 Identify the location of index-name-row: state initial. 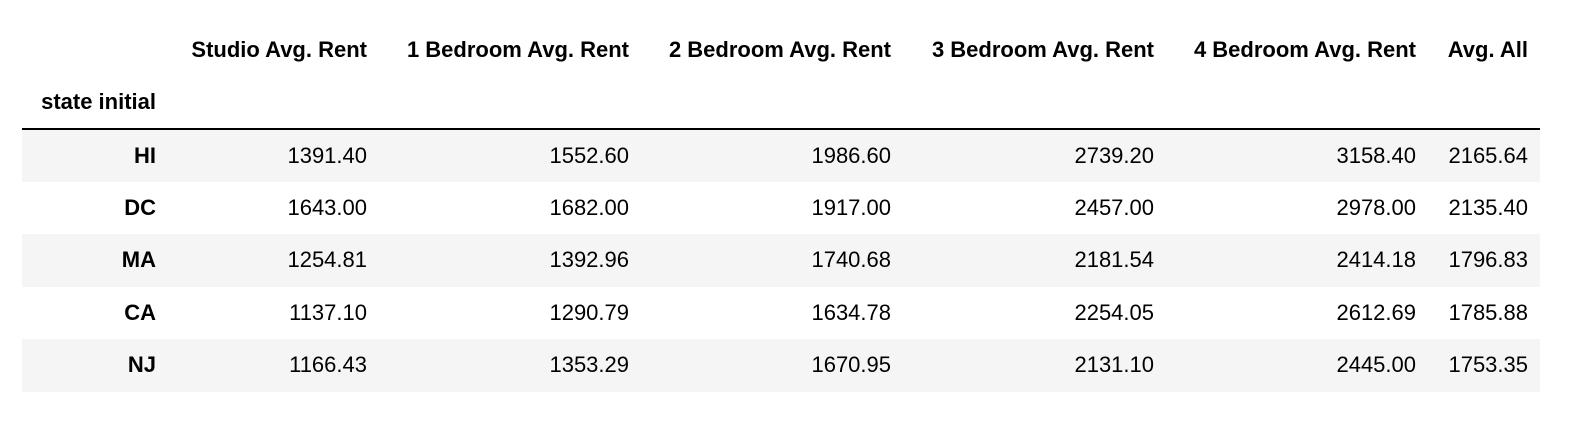
(781, 103).